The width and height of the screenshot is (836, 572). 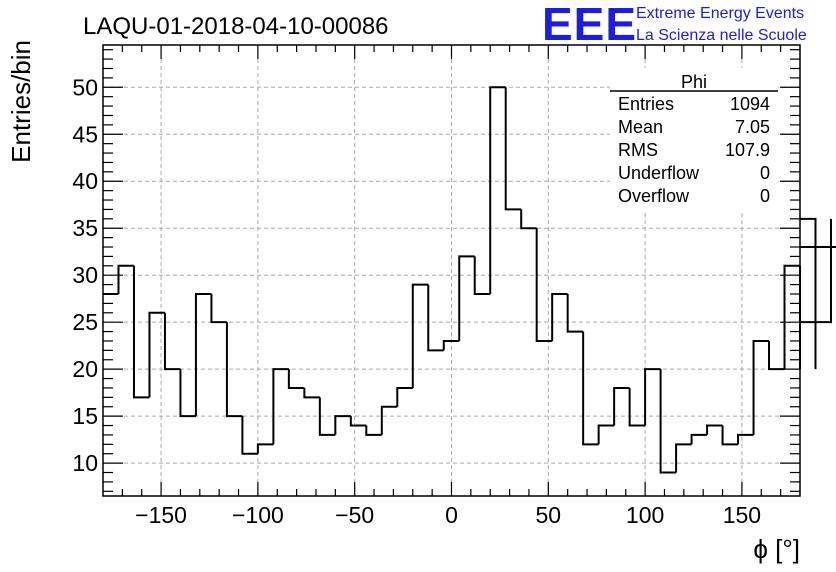 I want to click on x-axis-label: ϕ [°], so click(x=776, y=549).